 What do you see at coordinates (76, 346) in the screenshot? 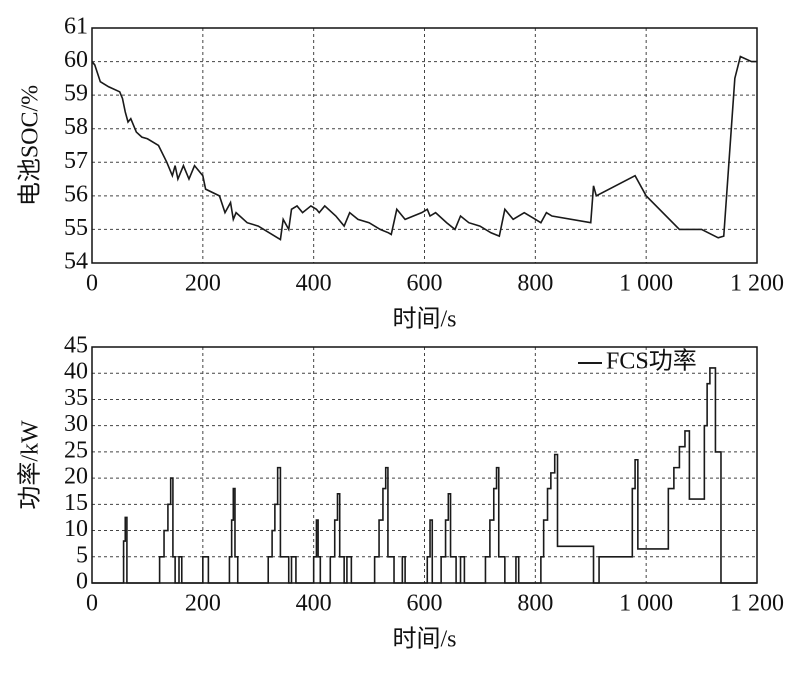
I see `y-tick-label: 45` at bounding box center [76, 346].